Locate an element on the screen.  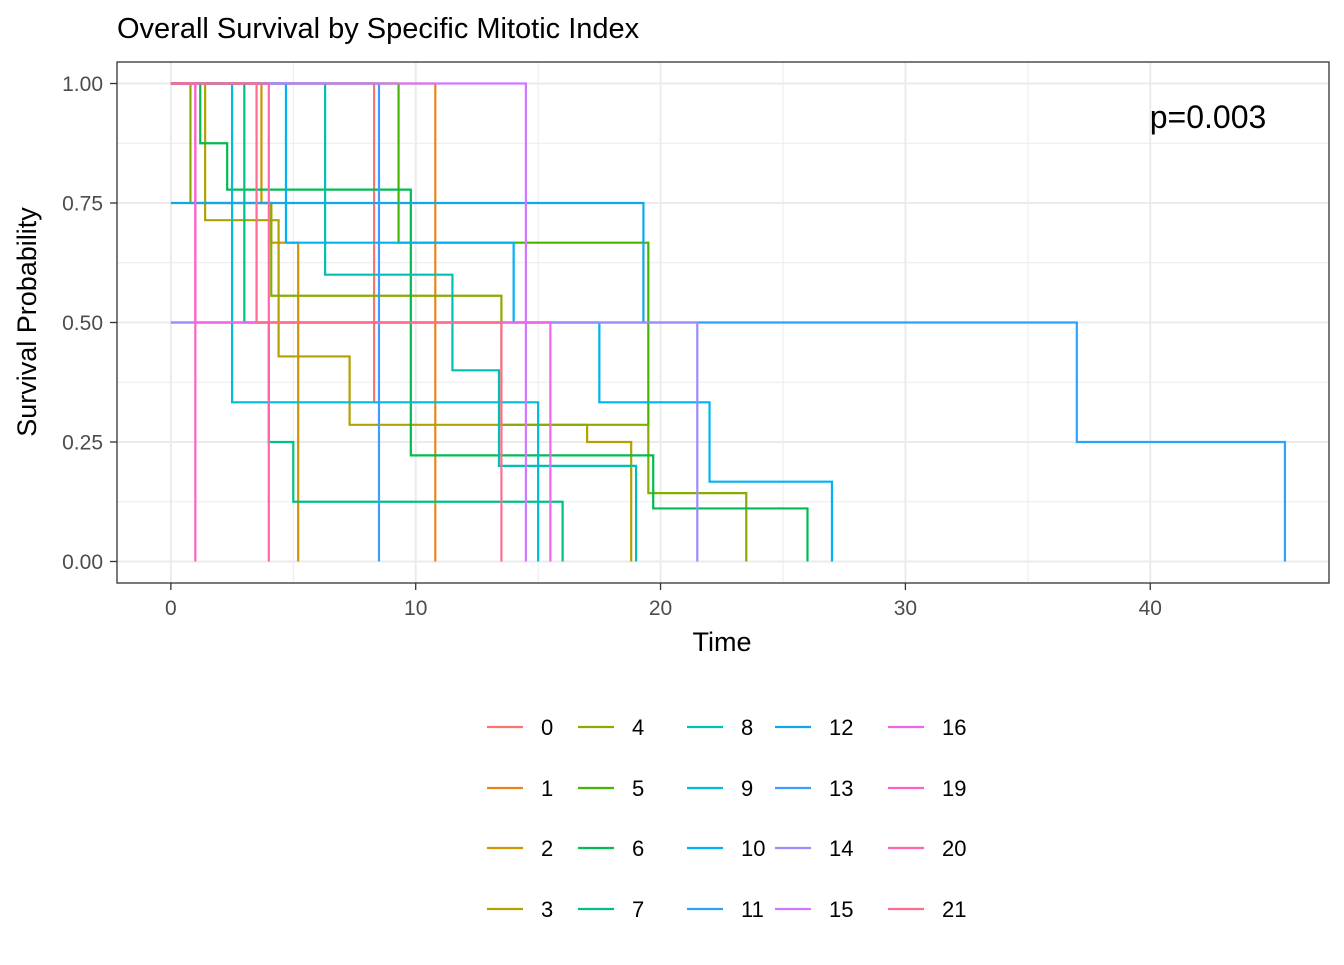
legend-label: 2 is located at coordinates (547, 848).